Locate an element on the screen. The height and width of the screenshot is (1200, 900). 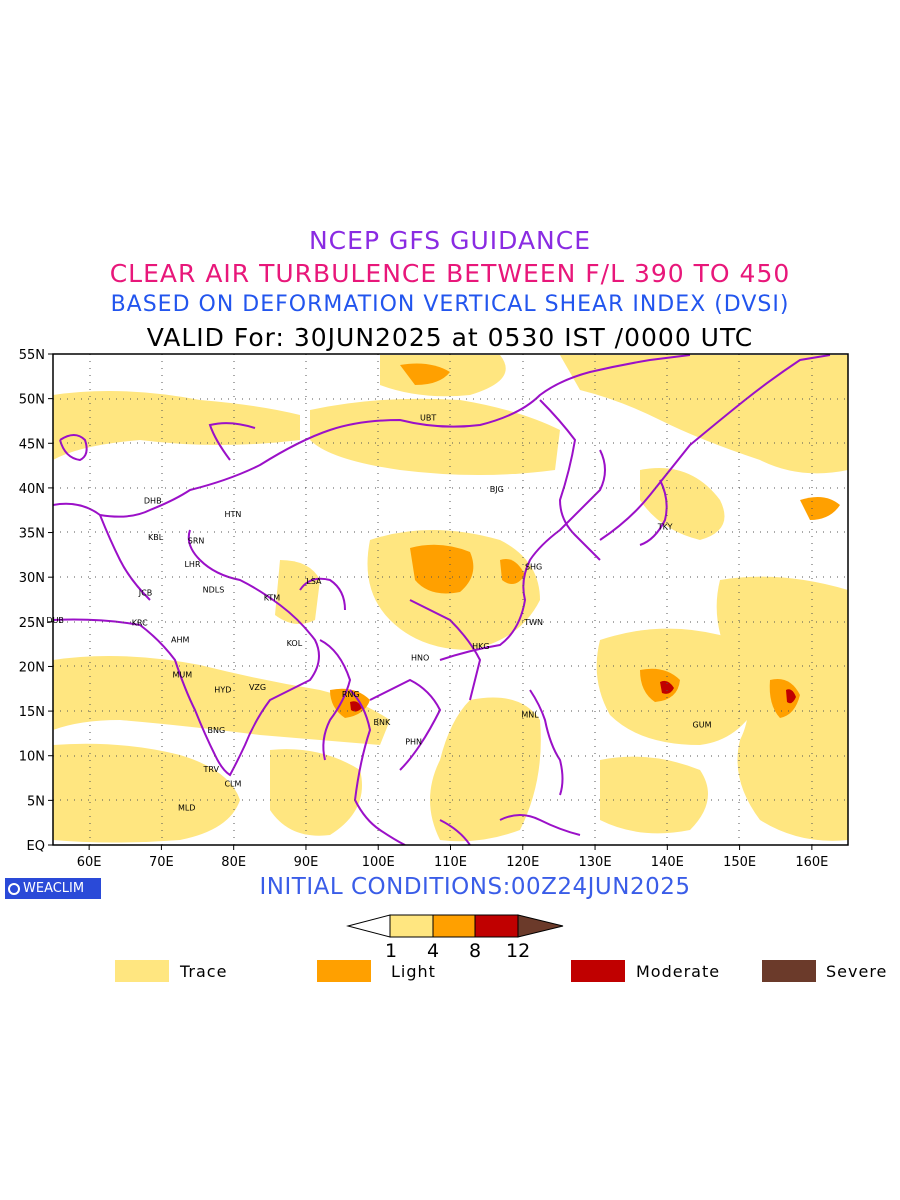
lat-tick-label: 10N is located at coordinates (32, 757).